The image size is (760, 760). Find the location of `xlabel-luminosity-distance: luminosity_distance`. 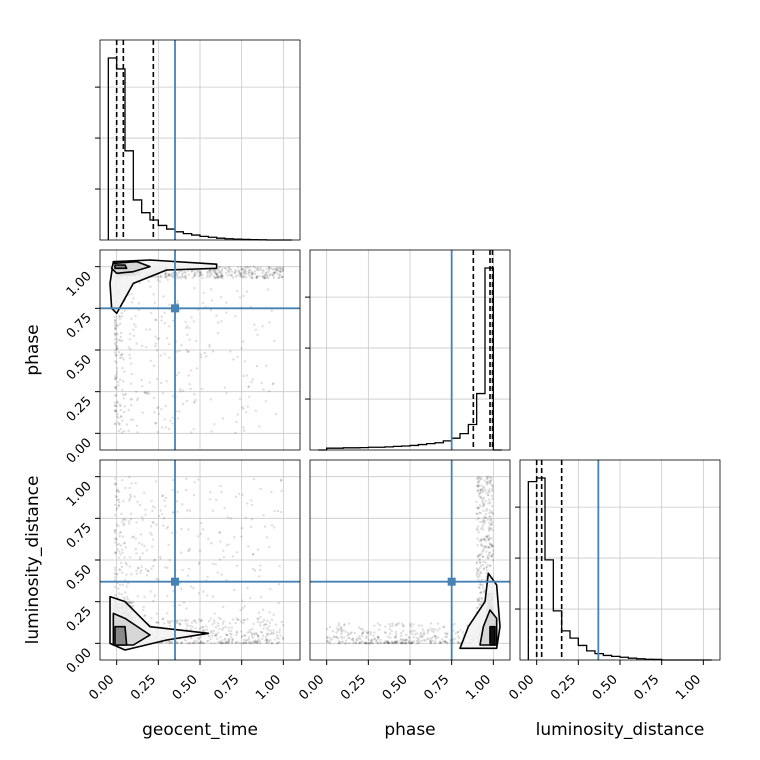

xlabel-luminosity-distance: luminosity_distance is located at coordinates (620, 730).